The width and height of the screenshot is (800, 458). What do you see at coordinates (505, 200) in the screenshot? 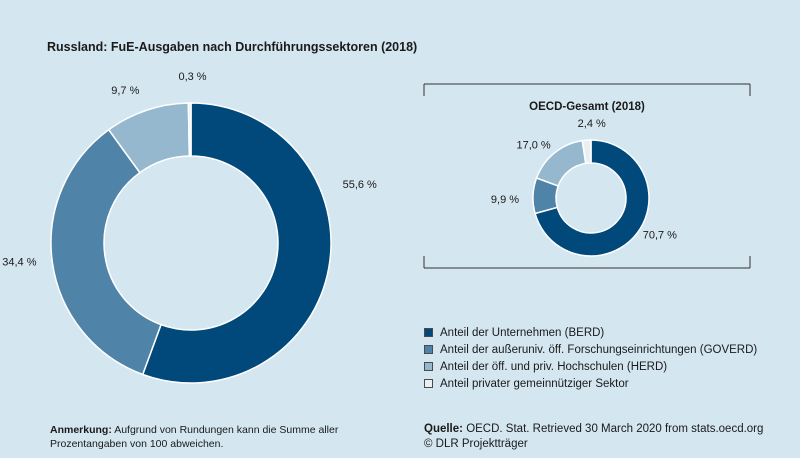
I see `data-label: 9,9 %` at bounding box center [505, 200].